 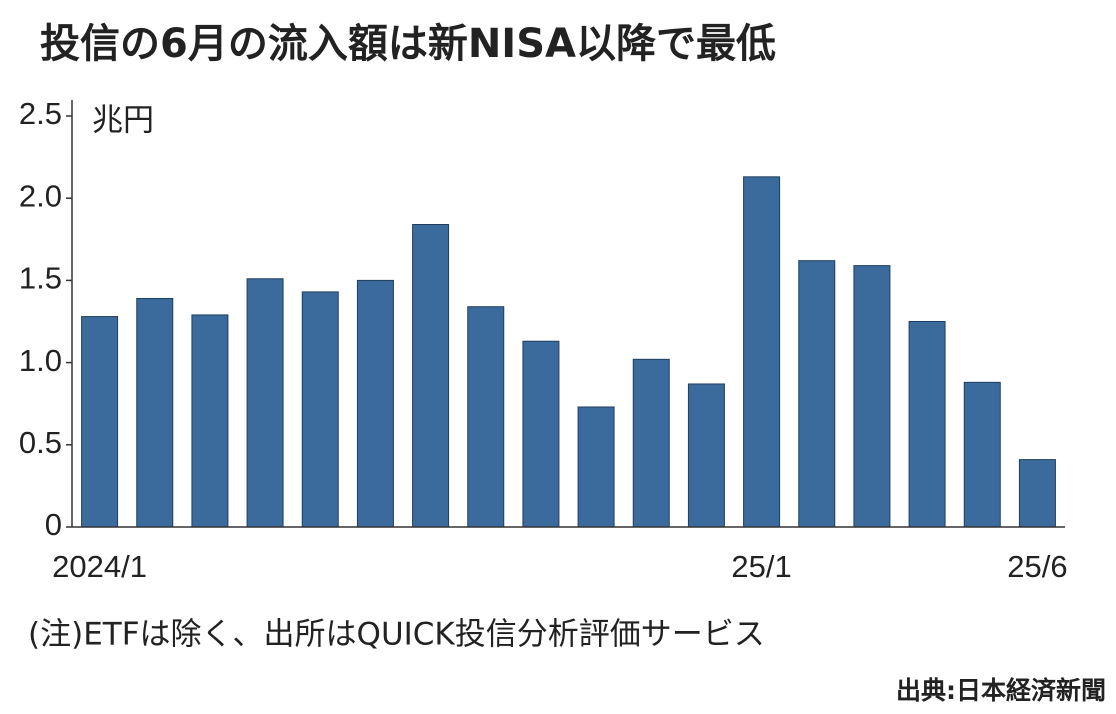 I want to click on y-tick-label: 1.0, so click(x=40, y=360).